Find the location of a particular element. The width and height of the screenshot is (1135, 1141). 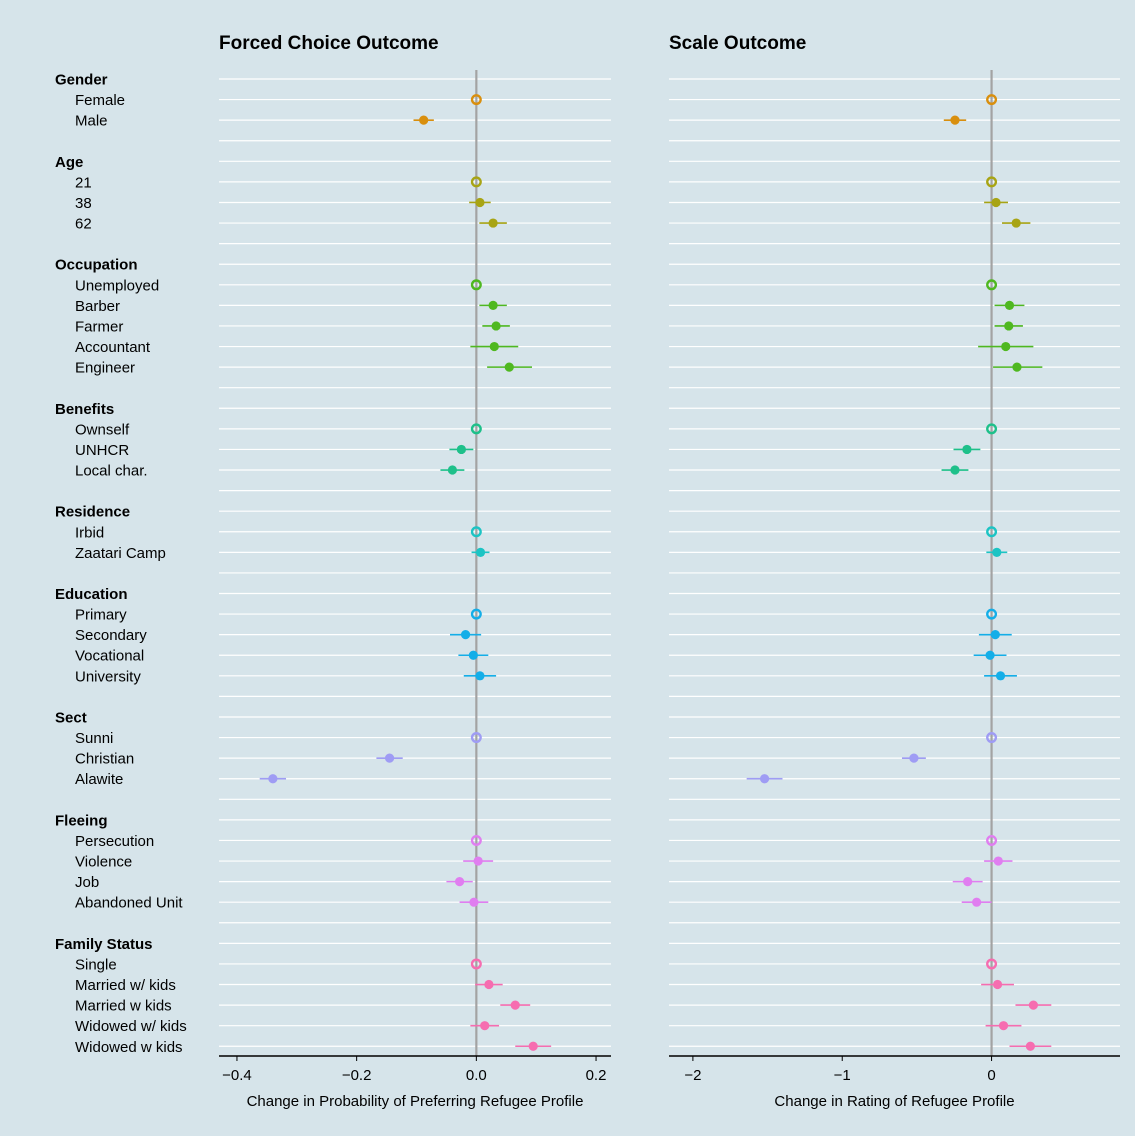

level-label-vocational: Vocational is located at coordinates (109, 656).